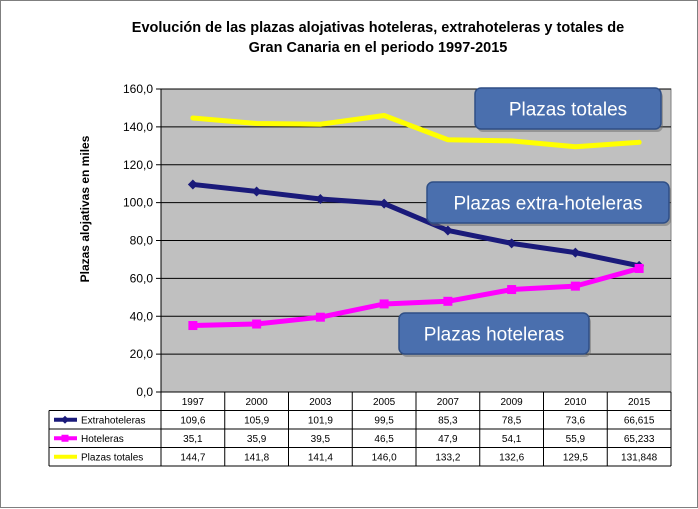  I want to click on data-label: 105,9, so click(256, 420).